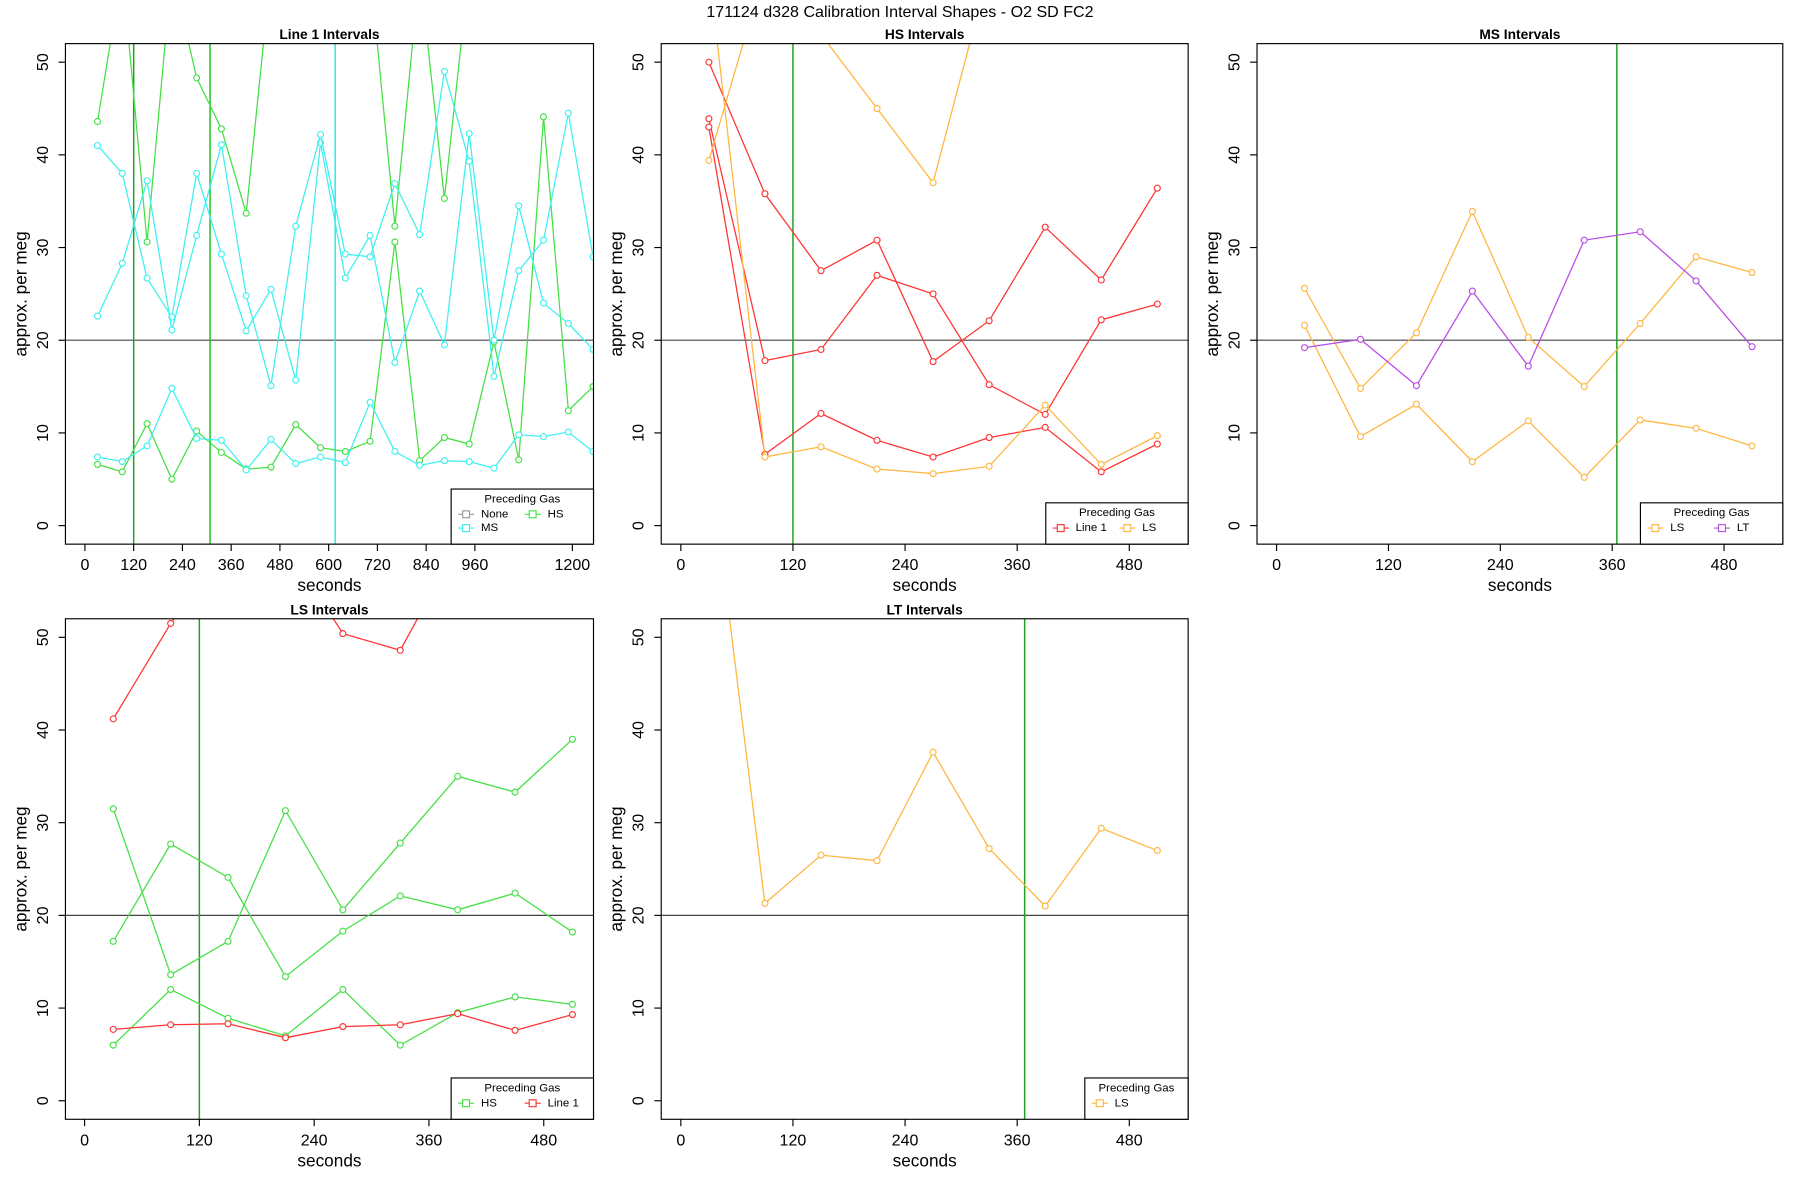 The height and width of the screenshot is (1200, 1800). Describe the element at coordinates (1149, 528) in the screenshot. I see `legend-label: LS` at that location.